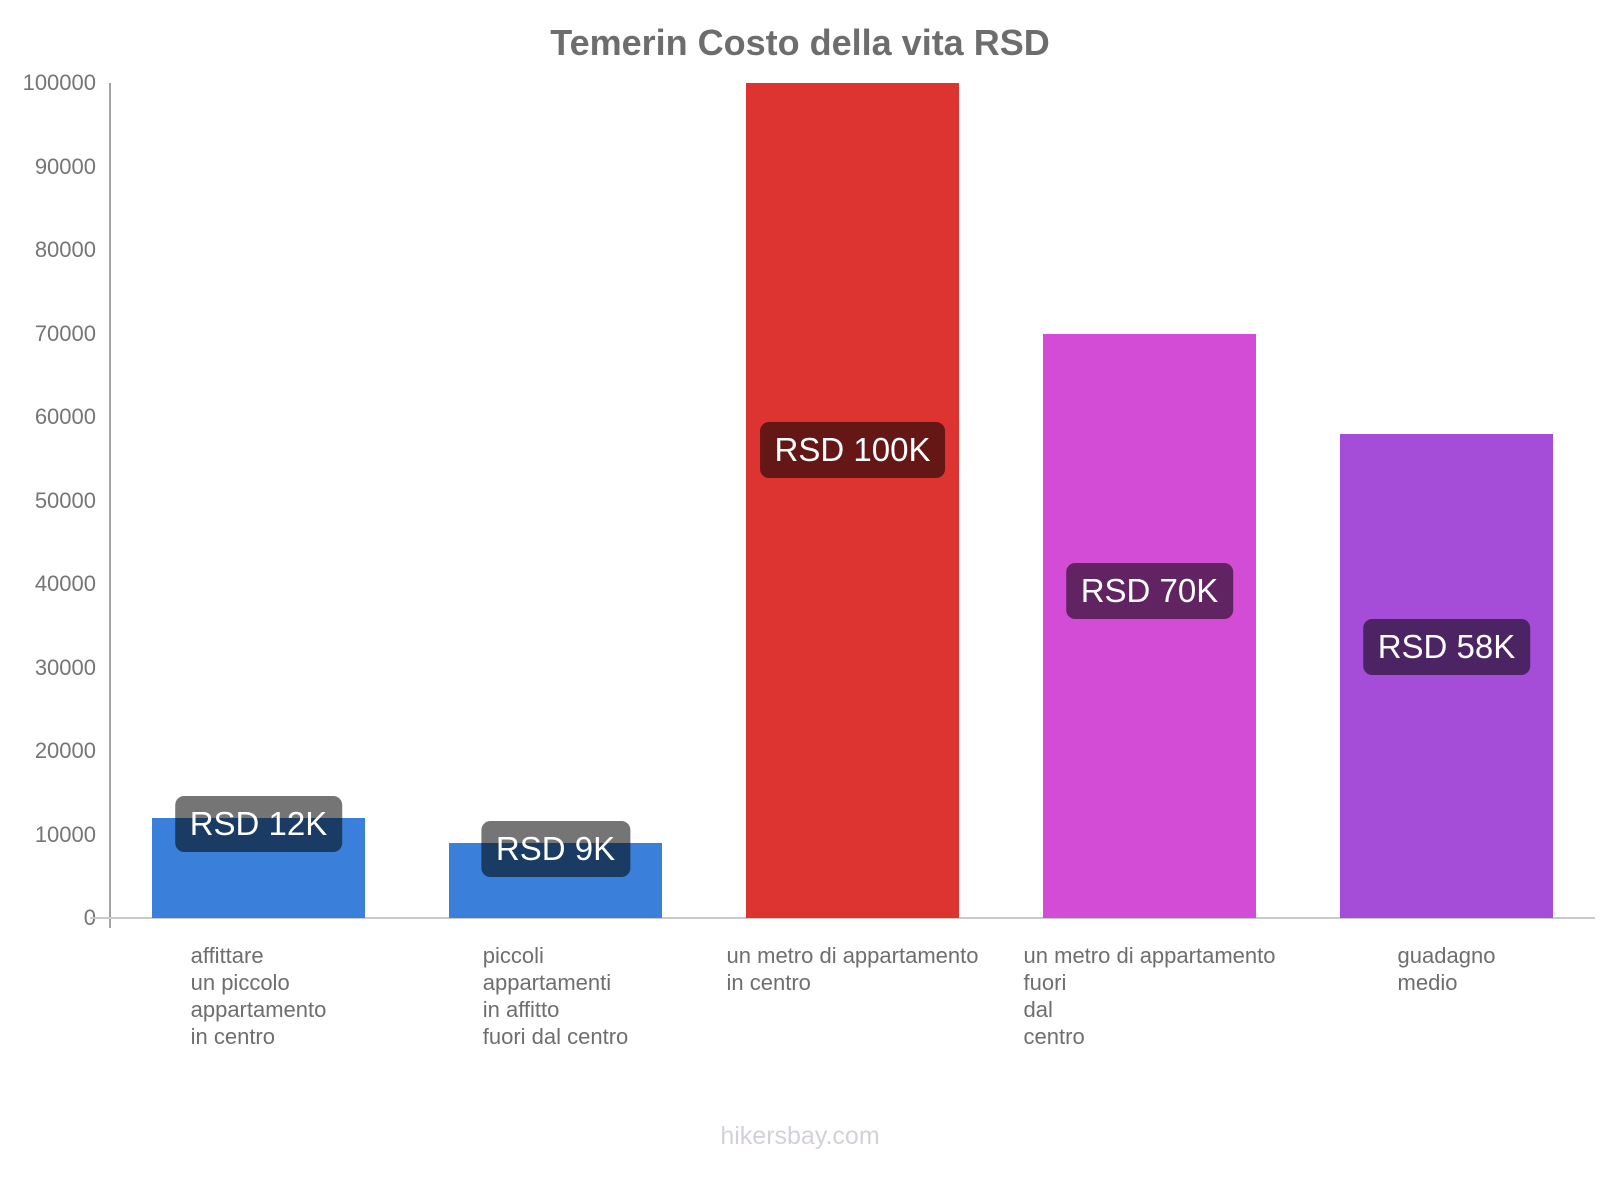 This screenshot has width=1600, height=1200. I want to click on y-tick-label: 100000, so click(59, 82).